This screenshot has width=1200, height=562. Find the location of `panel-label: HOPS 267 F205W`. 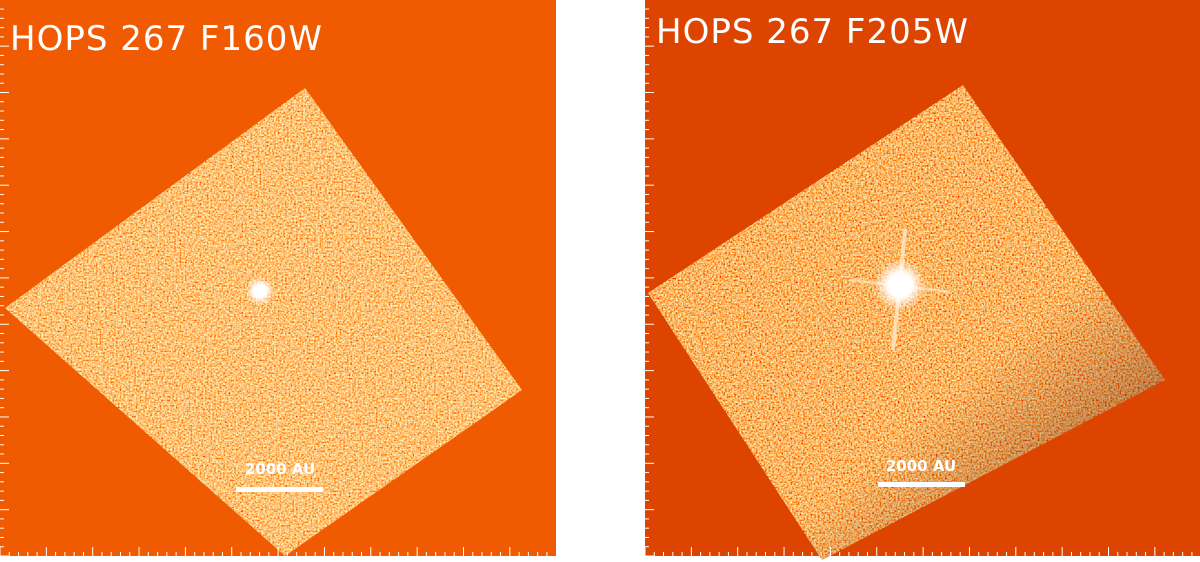

panel-label: HOPS 267 F205W is located at coordinates (812, 32).